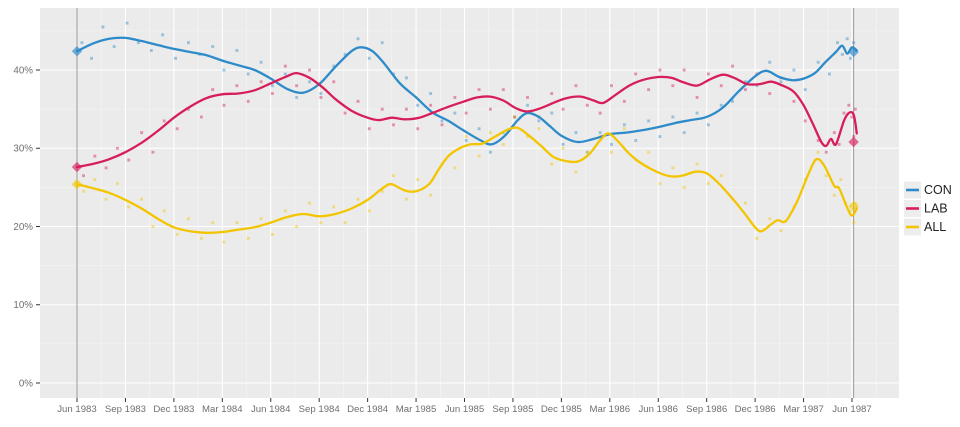 This screenshot has height=427, width=960. Describe the element at coordinates (23, 149) in the screenshot. I see `y-tick-label: 30%` at that location.